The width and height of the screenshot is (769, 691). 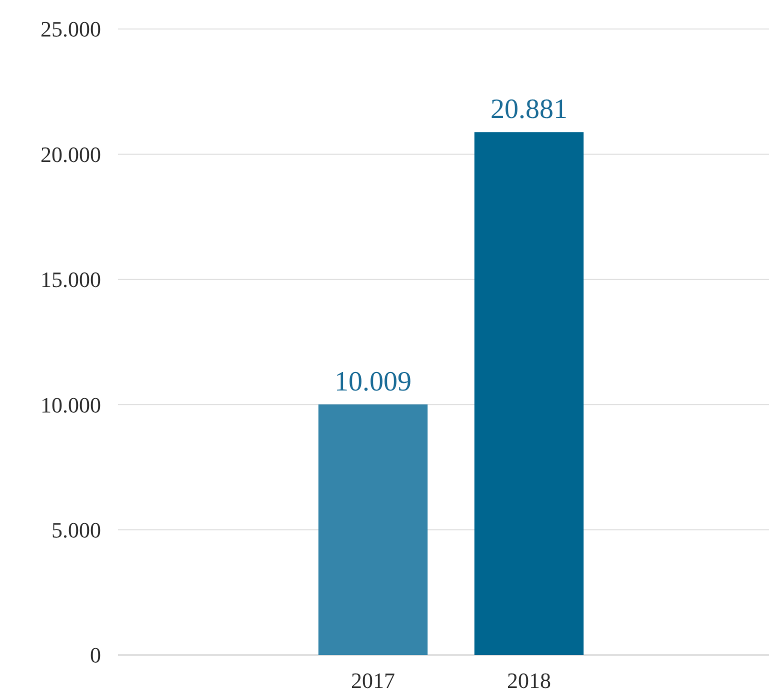 I want to click on y-tick-label: 10.000, so click(x=70, y=405).